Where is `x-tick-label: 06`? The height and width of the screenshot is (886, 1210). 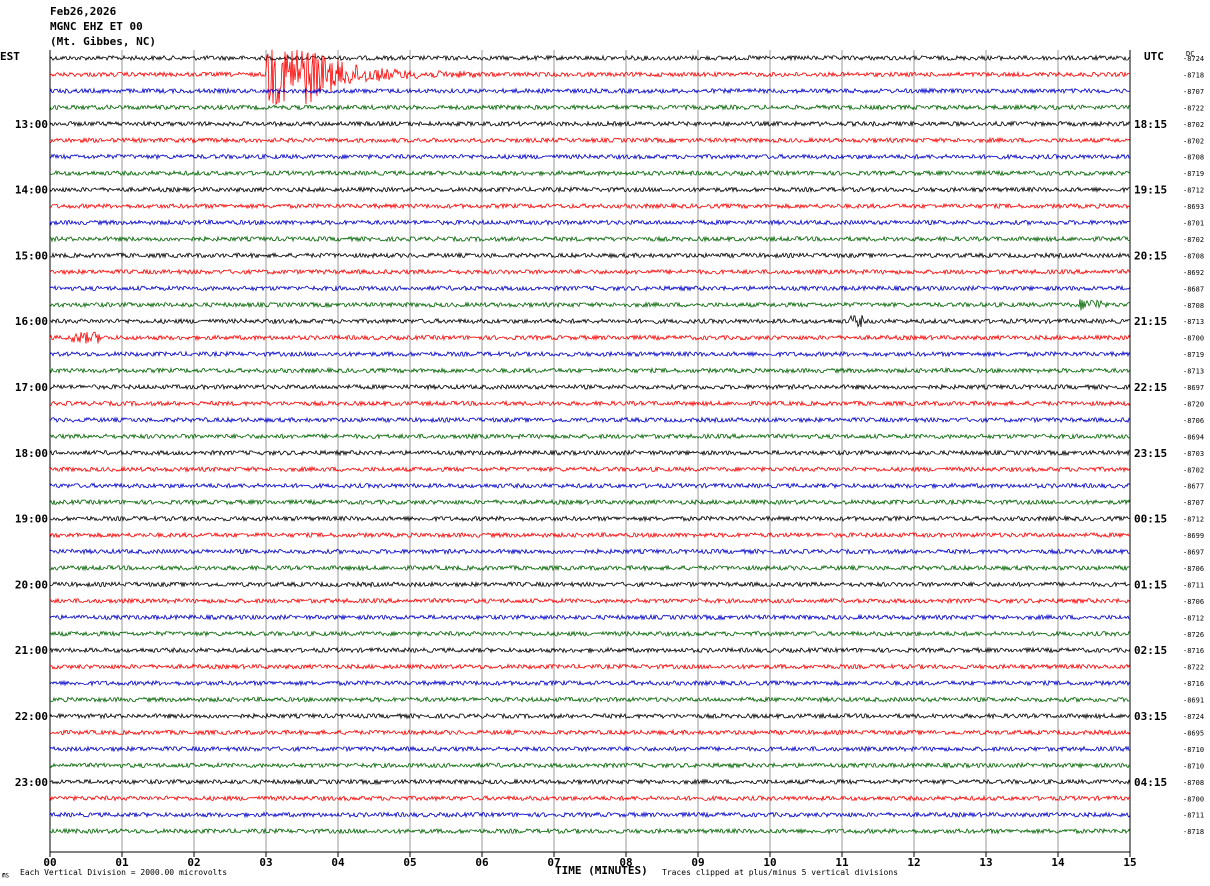 x-tick-label: 06 is located at coordinates (482, 862).